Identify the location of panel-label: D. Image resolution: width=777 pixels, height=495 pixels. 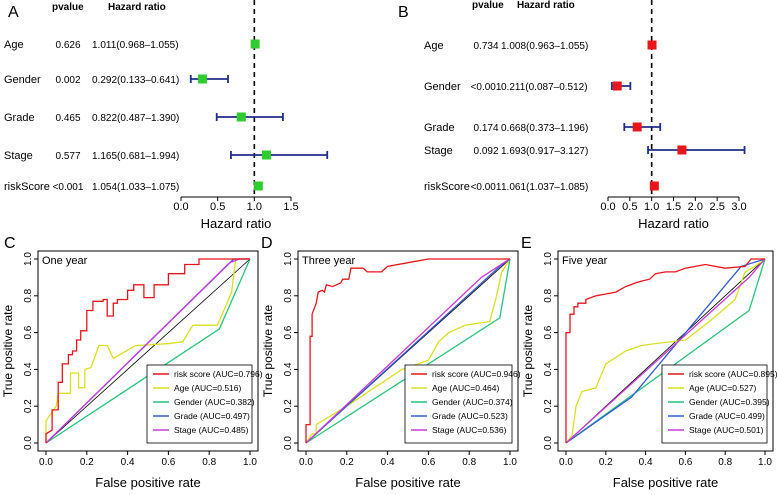
(267, 243).